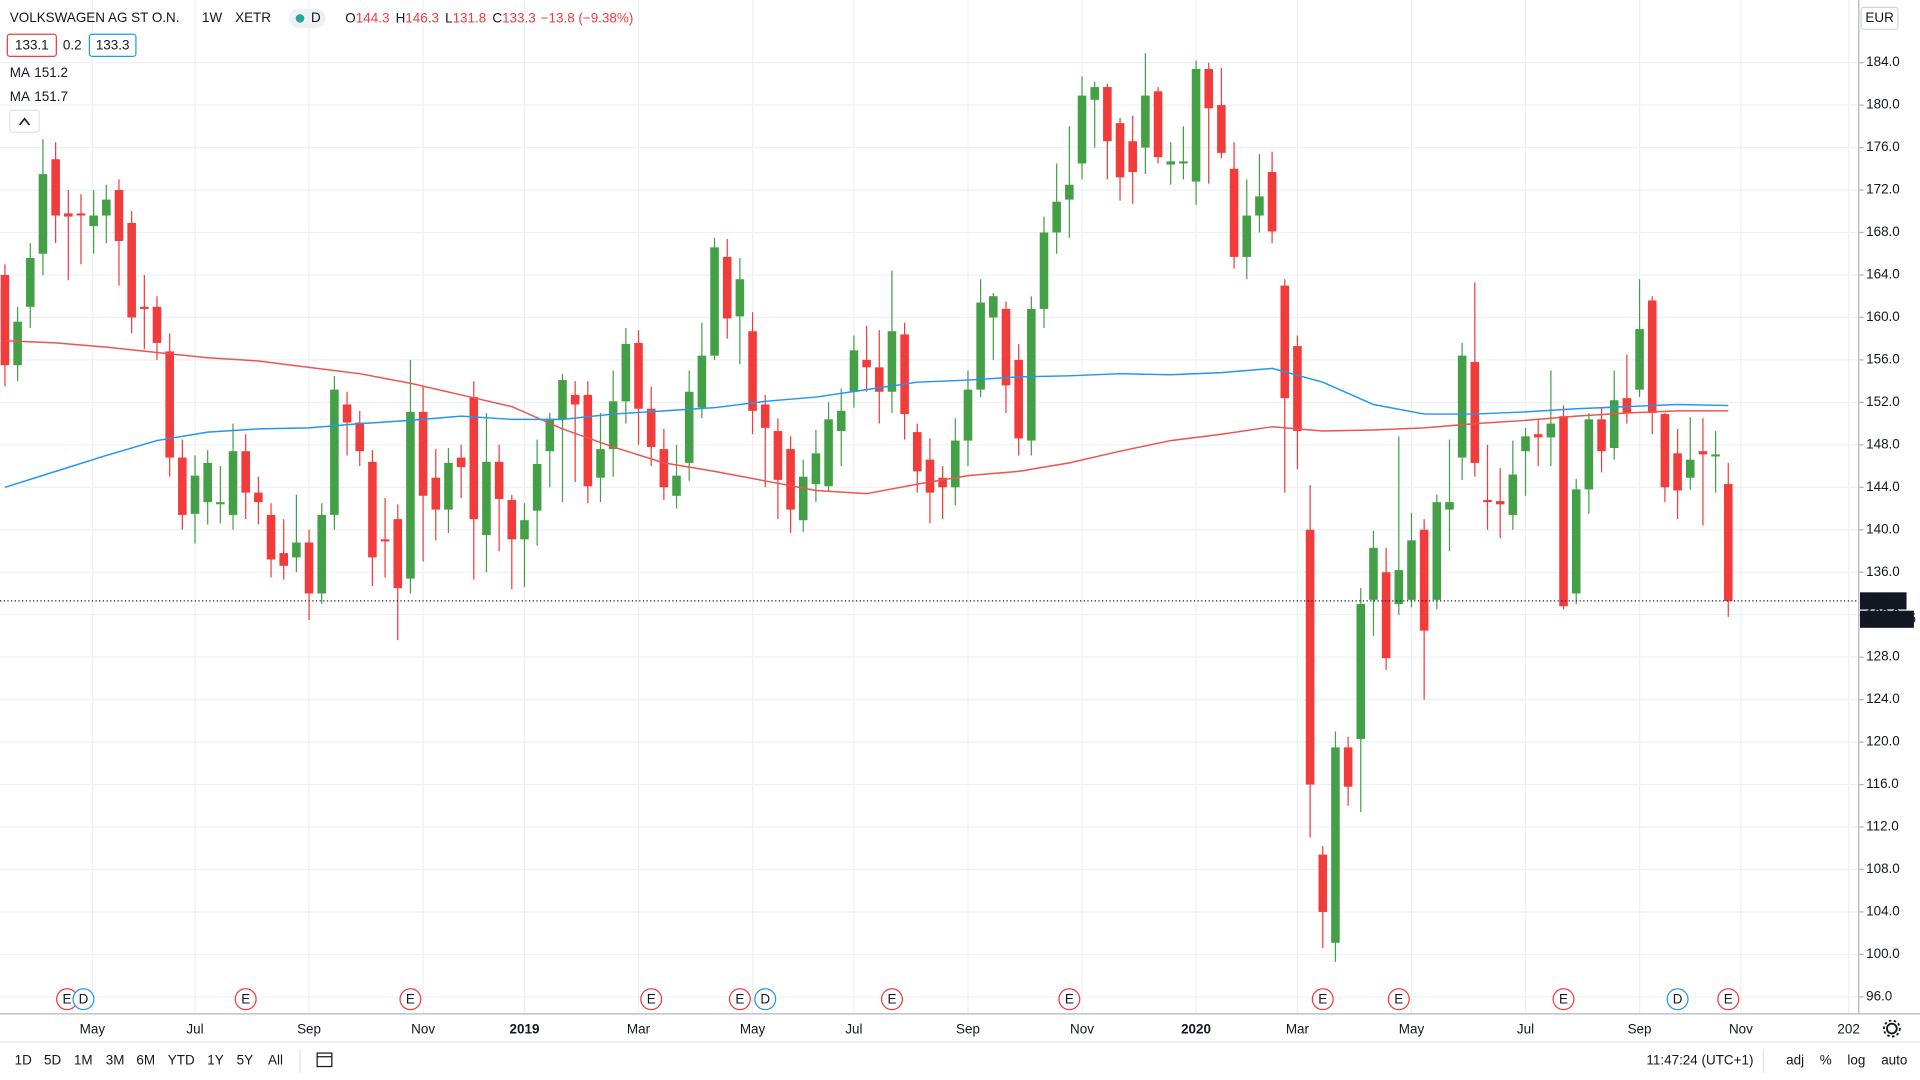 The image size is (1920, 1080). Describe the element at coordinates (324, 1060) in the screenshot. I see `calendar-icon` at that location.